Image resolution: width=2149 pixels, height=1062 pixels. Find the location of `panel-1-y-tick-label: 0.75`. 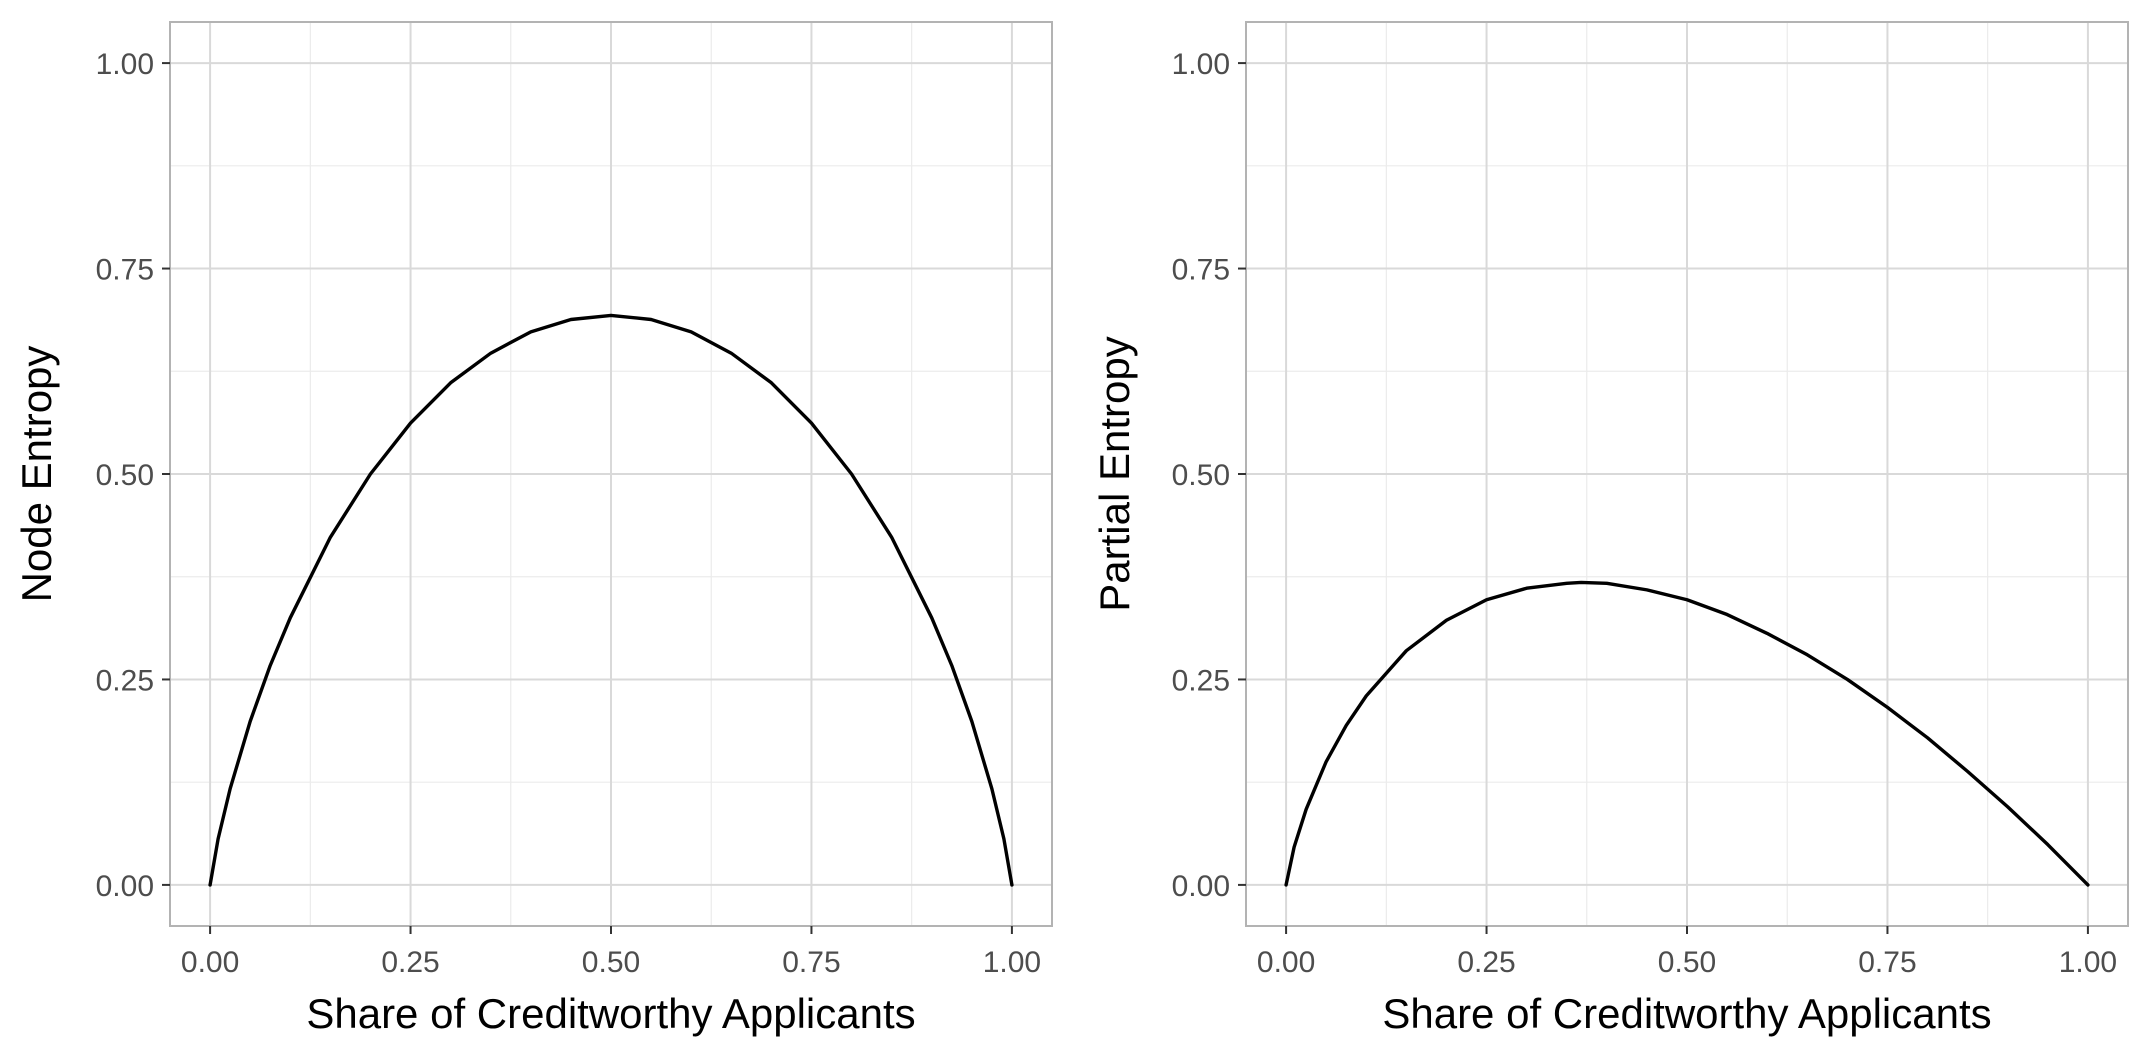

panel-1-y-tick-label: 0.75 is located at coordinates (125, 270).